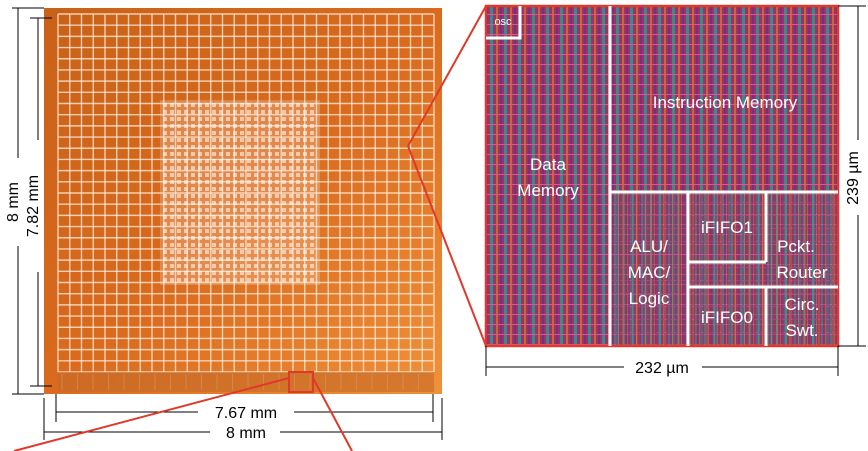  I want to click on tile-height-label: 239 µm, so click(853, 178).